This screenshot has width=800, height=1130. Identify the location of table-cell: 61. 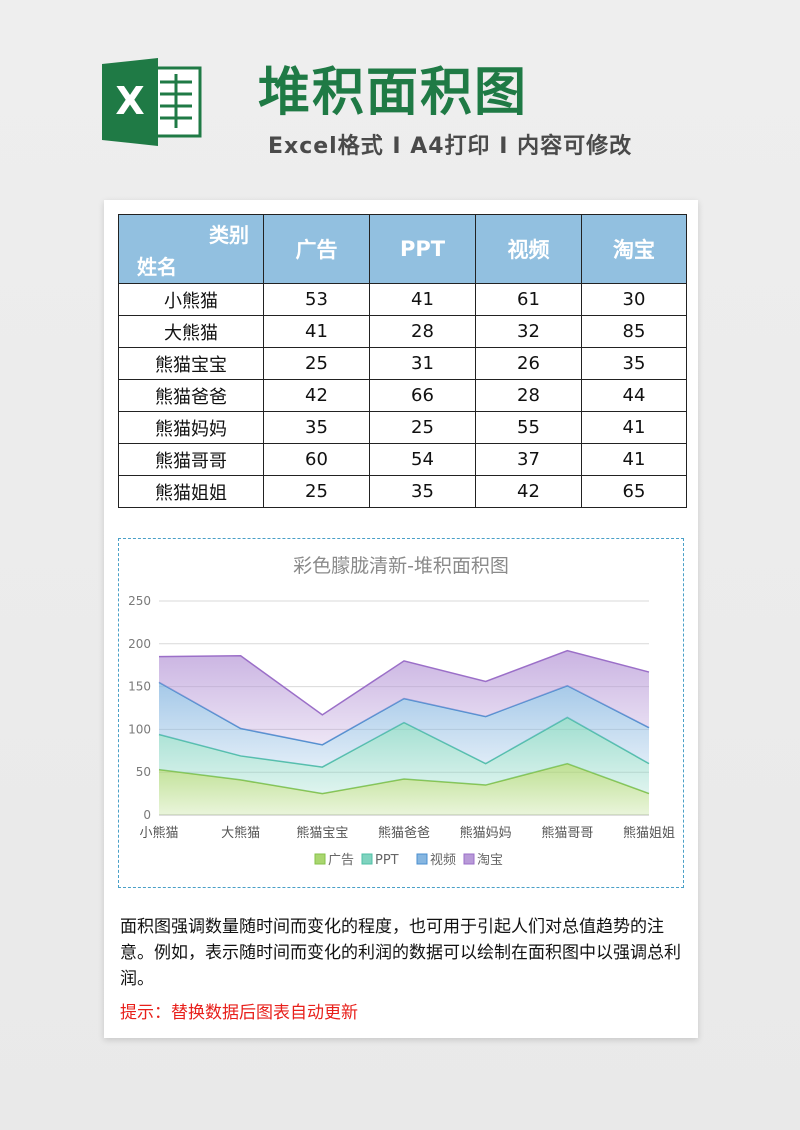
(528, 299).